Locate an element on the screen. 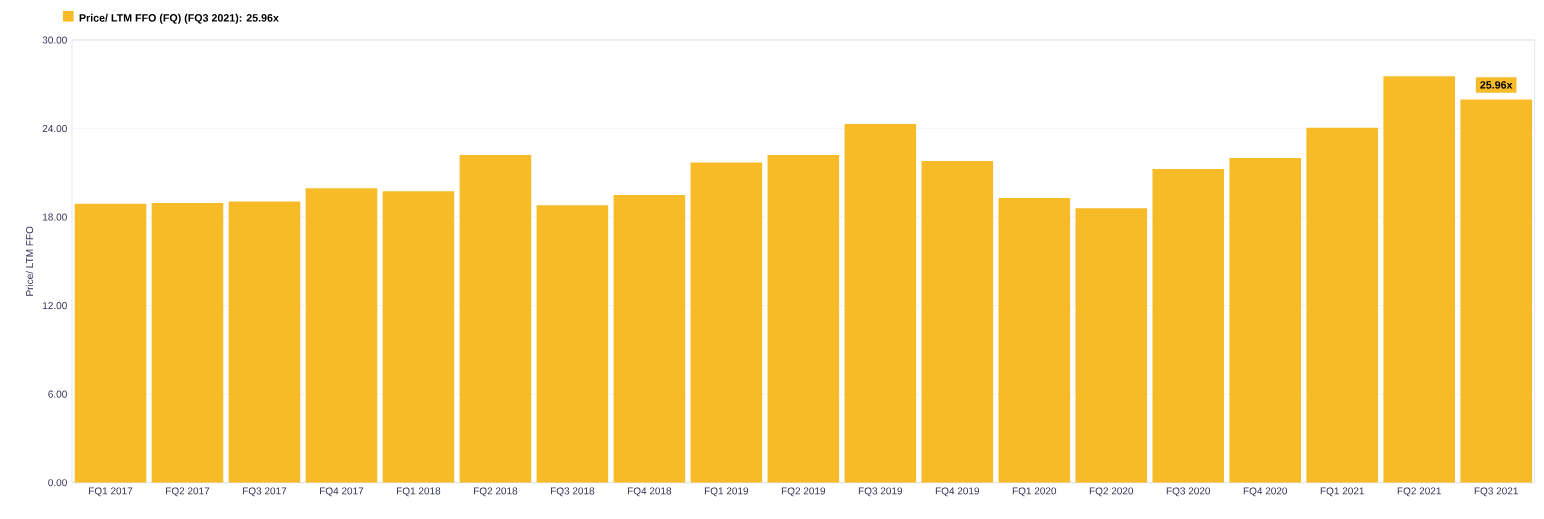  x-tick-label: FQ3 2018 is located at coordinates (572, 492).